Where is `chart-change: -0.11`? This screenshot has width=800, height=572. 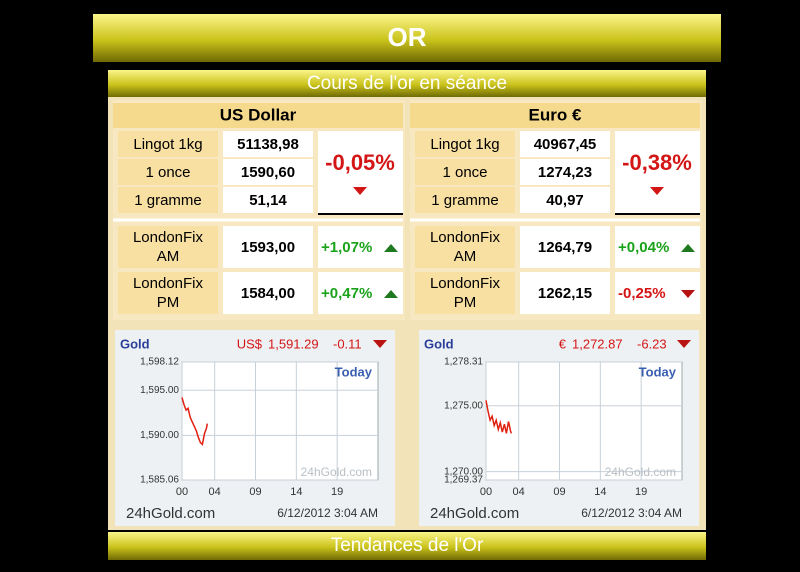 chart-change: -0.11 is located at coordinates (347, 343).